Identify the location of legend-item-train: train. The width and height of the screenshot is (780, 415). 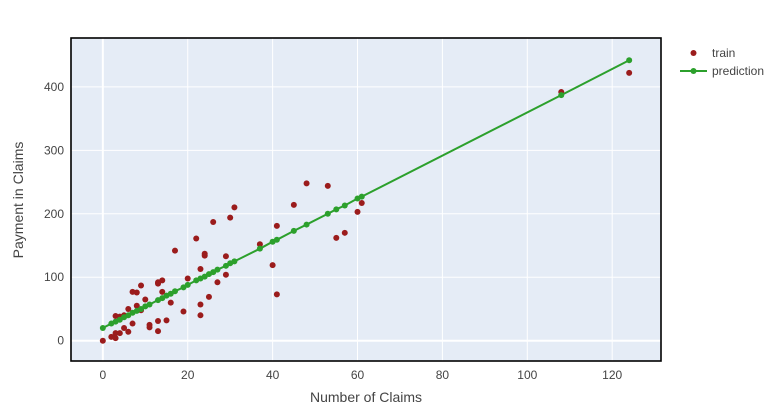
(713, 53).